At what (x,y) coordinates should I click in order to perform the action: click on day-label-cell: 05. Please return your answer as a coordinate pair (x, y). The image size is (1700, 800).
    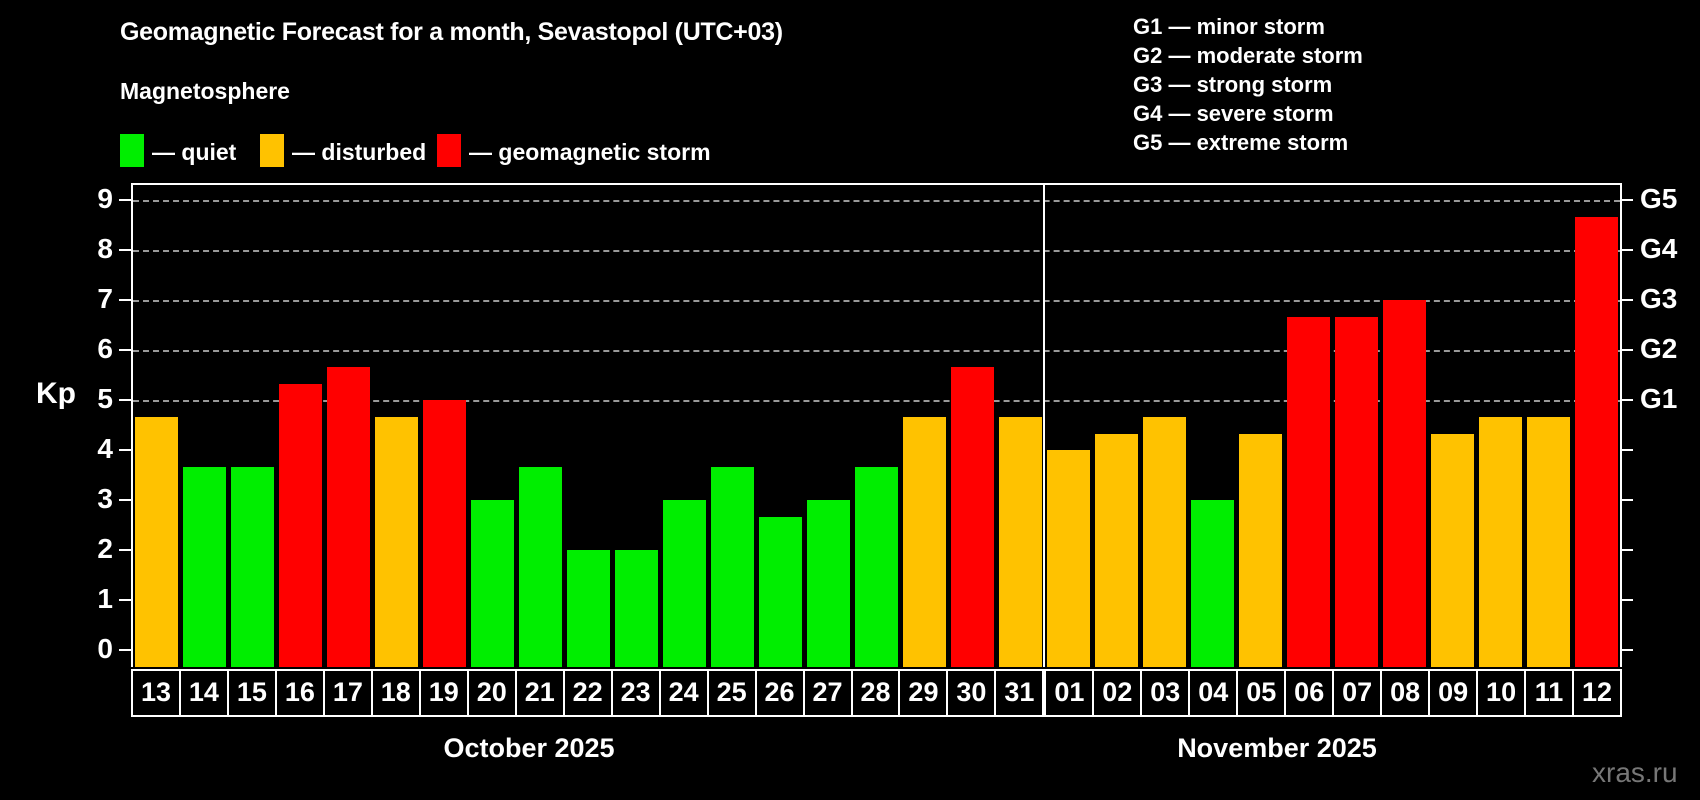
    Looking at the image, I should click on (1261, 693).